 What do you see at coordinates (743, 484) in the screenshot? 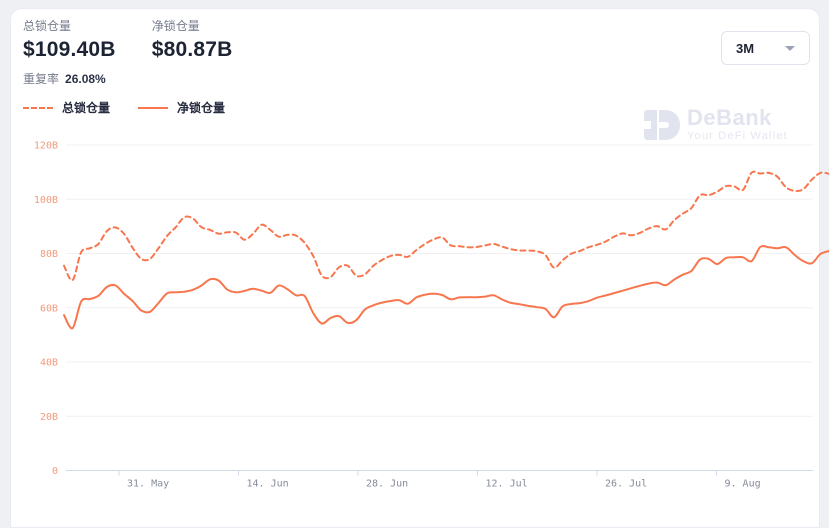
I see `svg-text: 9. Aug` at bounding box center [743, 484].